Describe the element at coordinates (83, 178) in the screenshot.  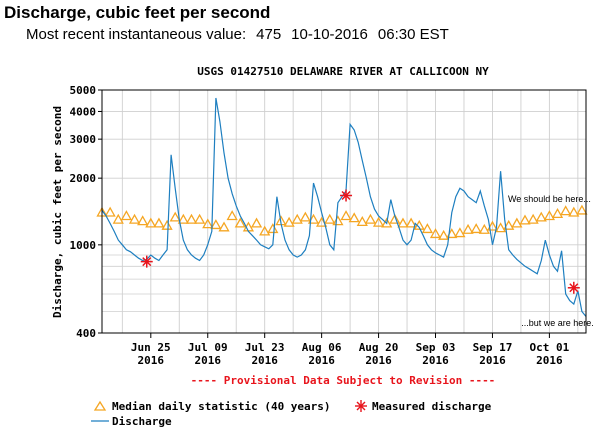
I see `y-tick-label: 2000` at that location.